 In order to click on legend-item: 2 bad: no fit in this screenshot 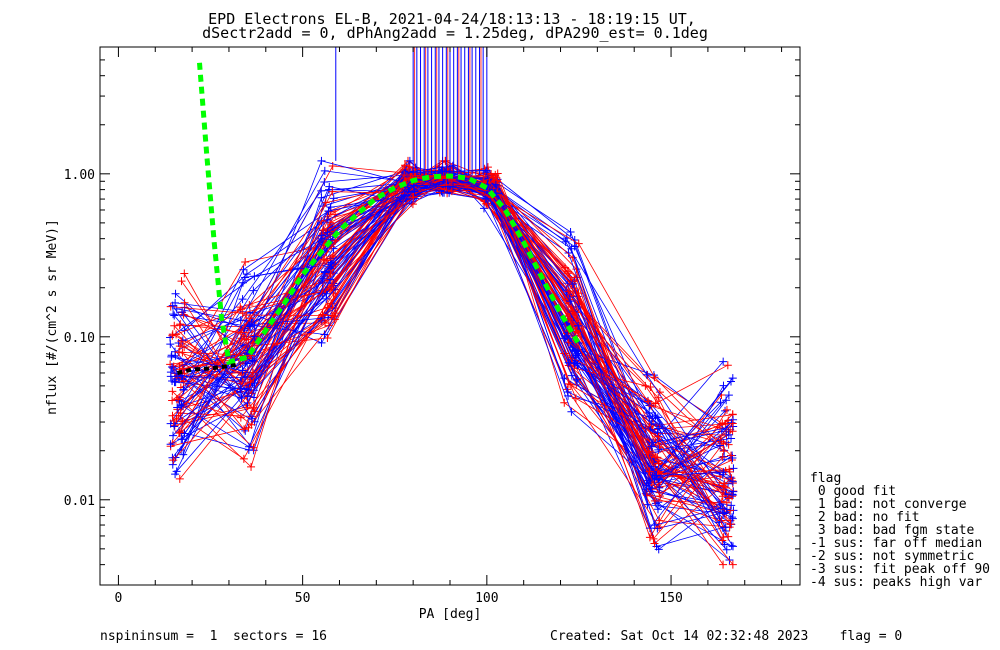, I will do `click(865, 517)`.